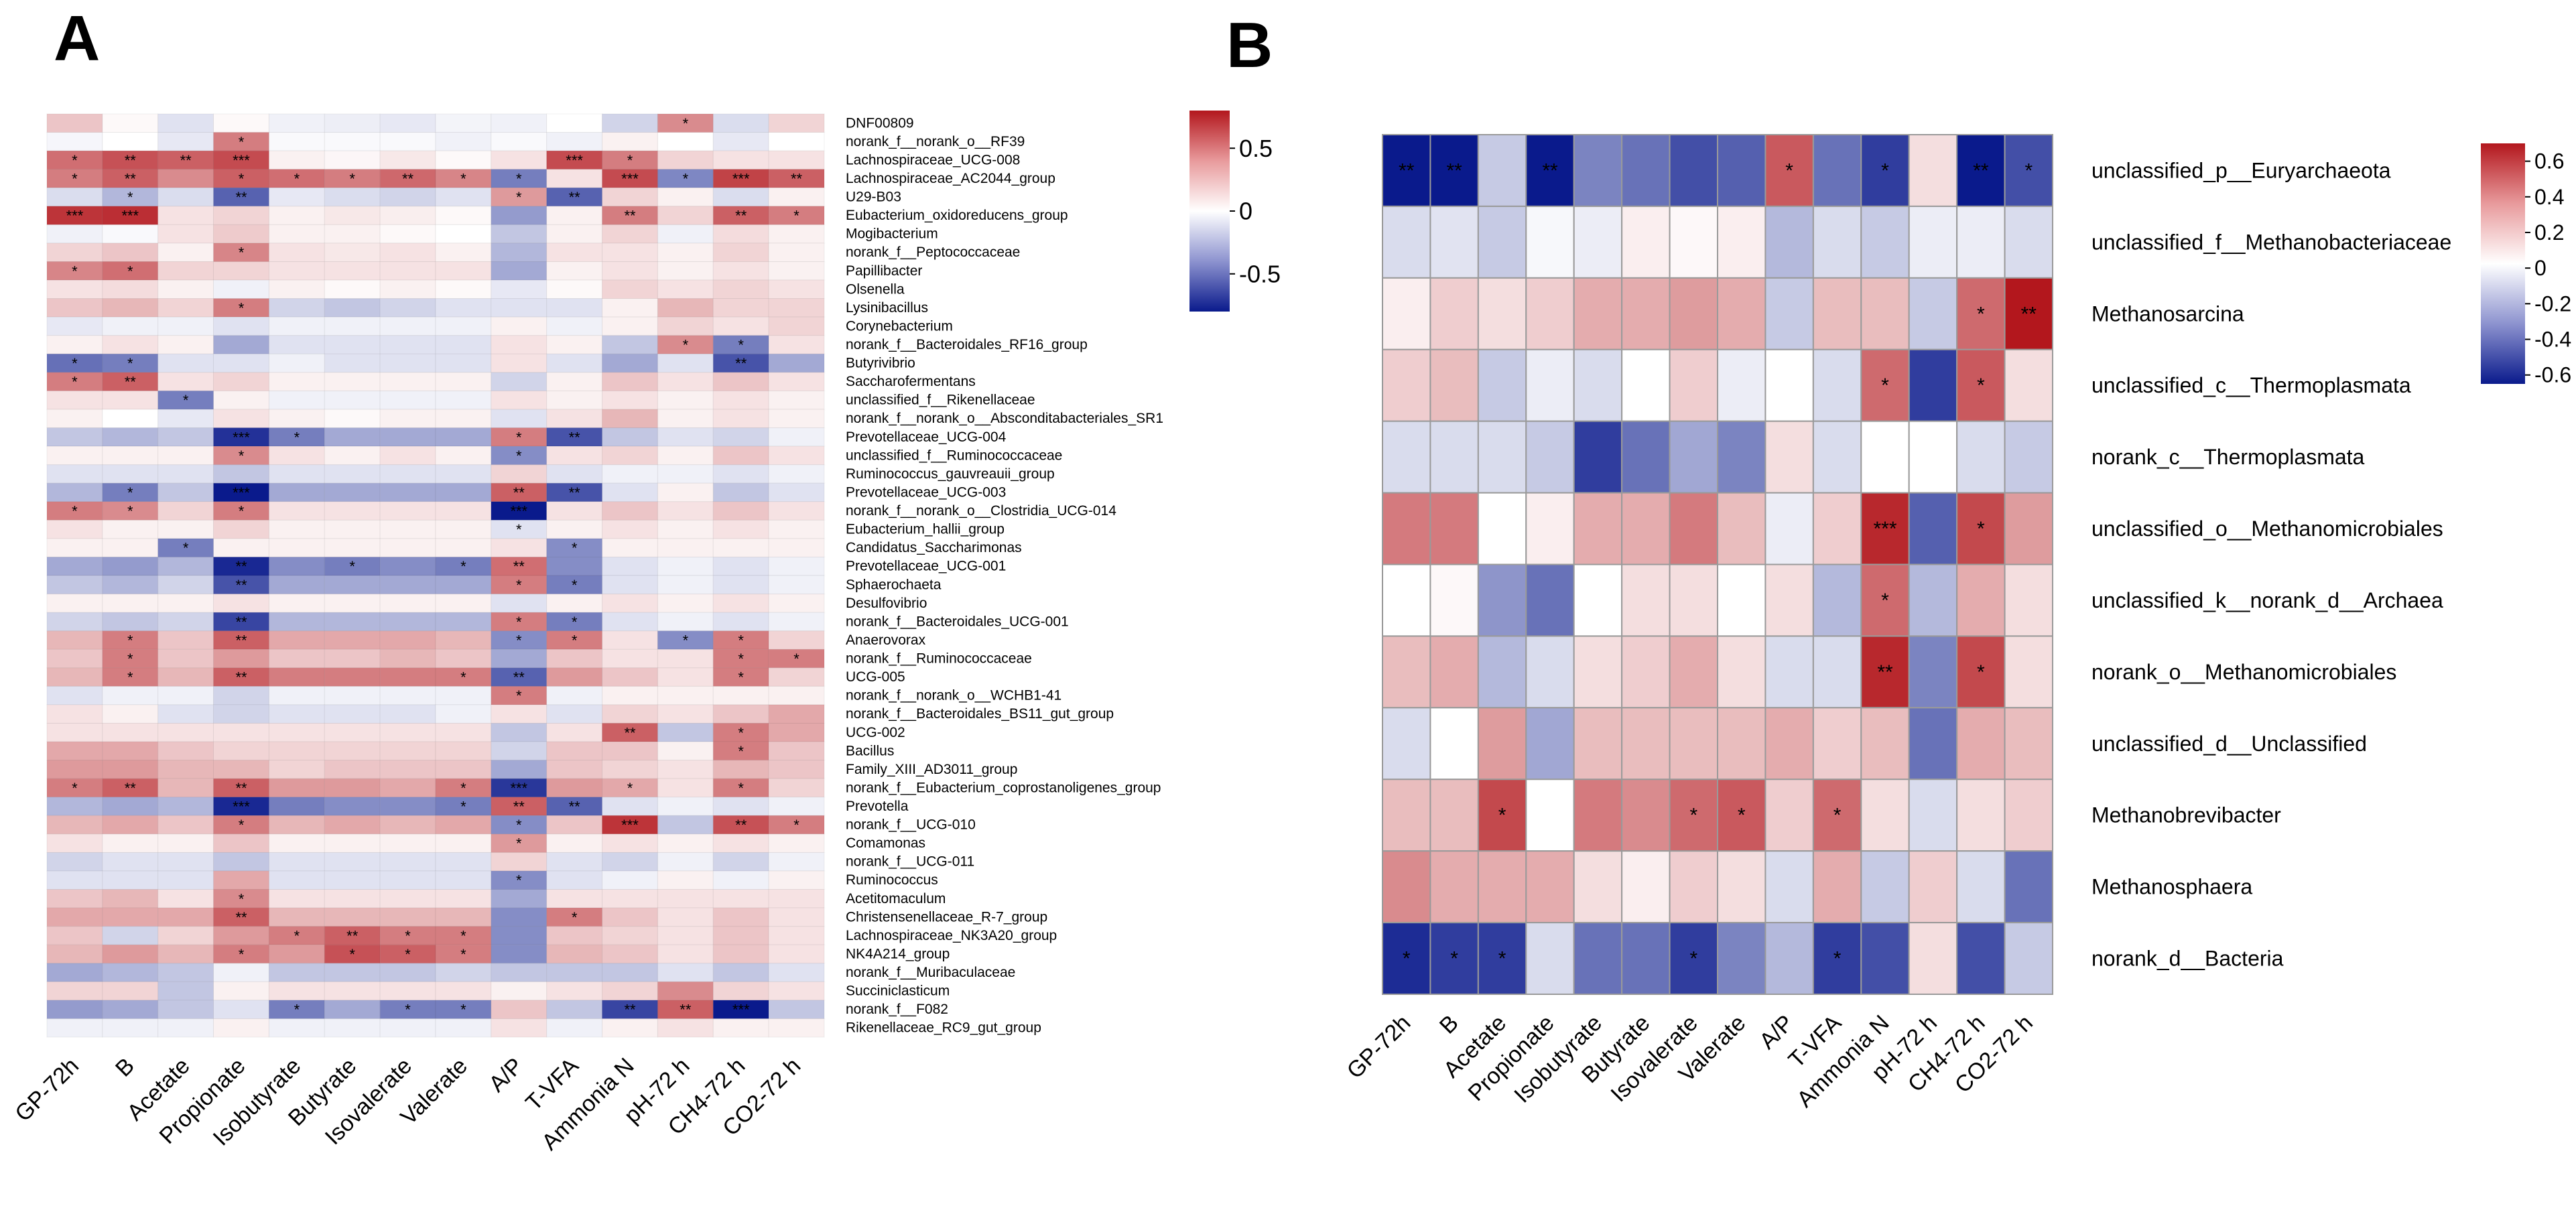 The height and width of the screenshot is (1212, 2576). What do you see at coordinates (898, 953) in the screenshot?
I see `row-label: NK4A214_group` at bounding box center [898, 953].